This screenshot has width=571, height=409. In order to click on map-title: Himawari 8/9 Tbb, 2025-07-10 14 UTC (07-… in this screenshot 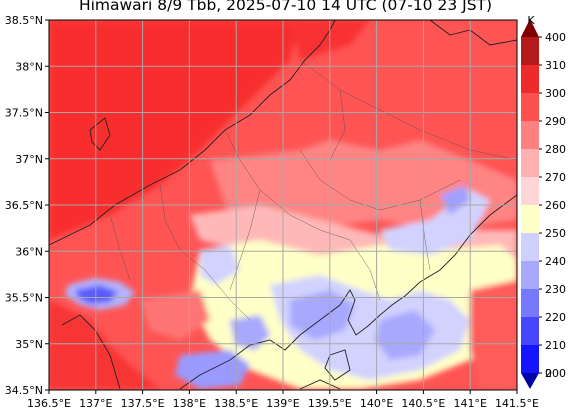, I will do `click(285, 7)`.